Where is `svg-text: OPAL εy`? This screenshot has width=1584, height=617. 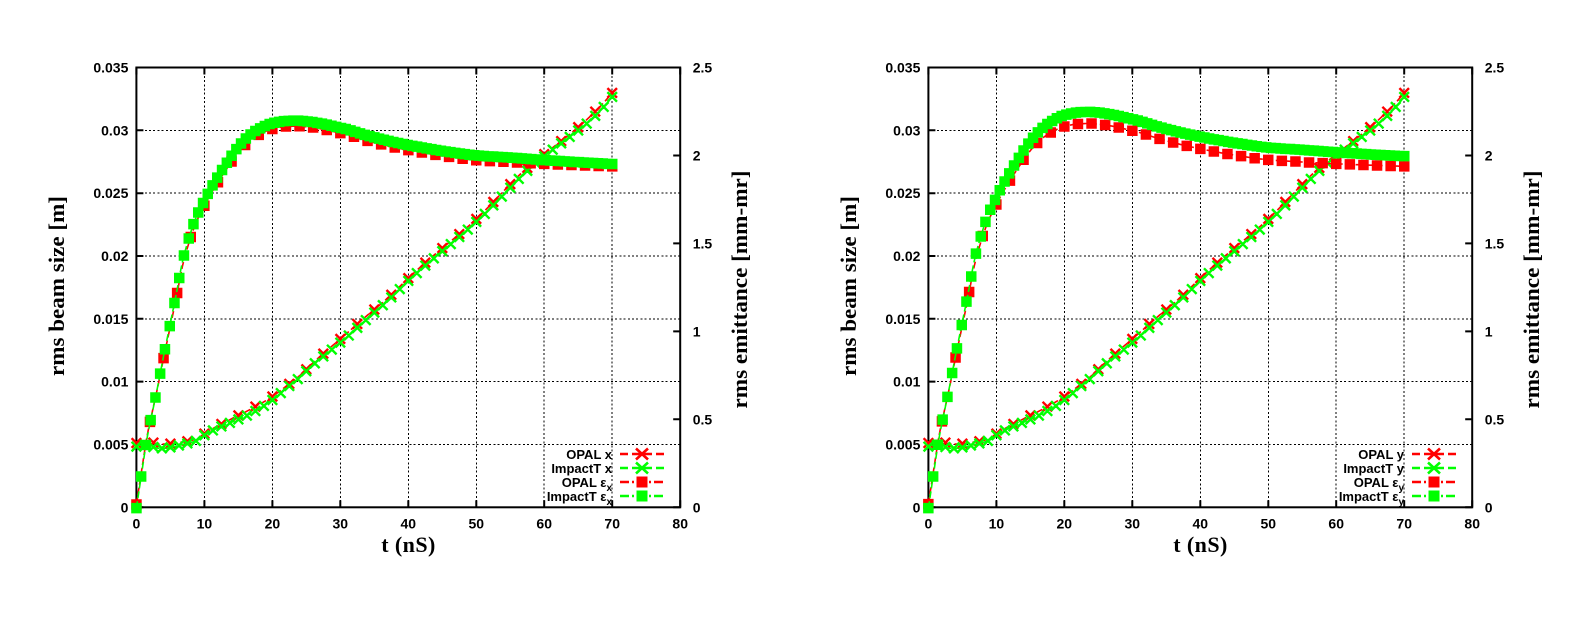
svg-text: OPAL εy is located at coordinates (1379, 484).